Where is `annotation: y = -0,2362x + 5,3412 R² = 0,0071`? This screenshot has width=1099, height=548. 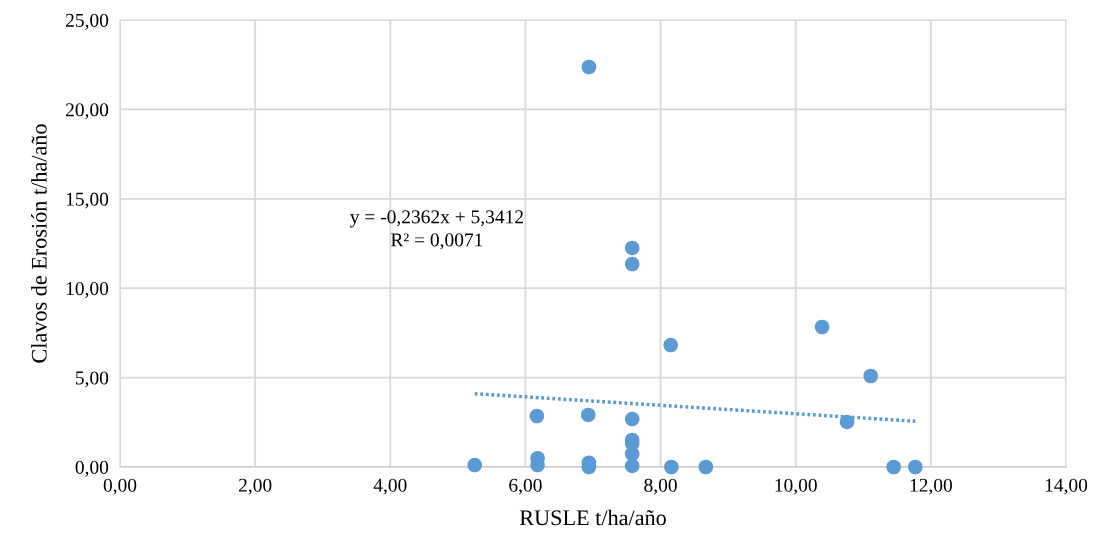 annotation: y = -0,2362x + 5,3412 R² = 0,0071 is located at coordinates (436, 230).